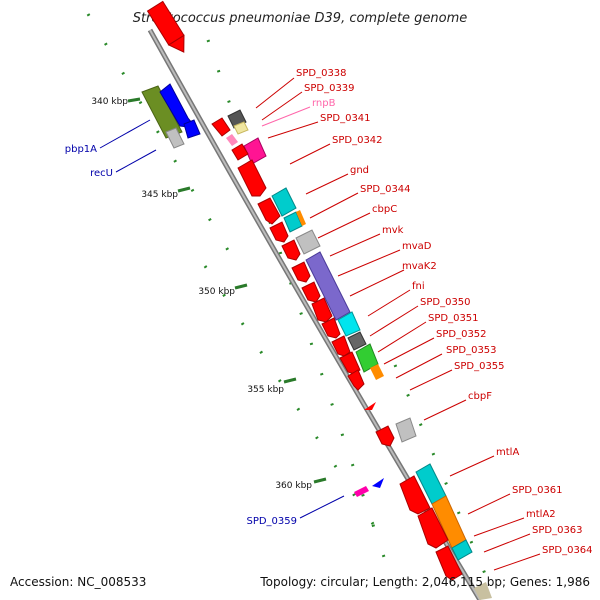  Describe the element at coordinates (483, 591) in the screenshot. I see `gene-arrow-bottom-grey` at that location.